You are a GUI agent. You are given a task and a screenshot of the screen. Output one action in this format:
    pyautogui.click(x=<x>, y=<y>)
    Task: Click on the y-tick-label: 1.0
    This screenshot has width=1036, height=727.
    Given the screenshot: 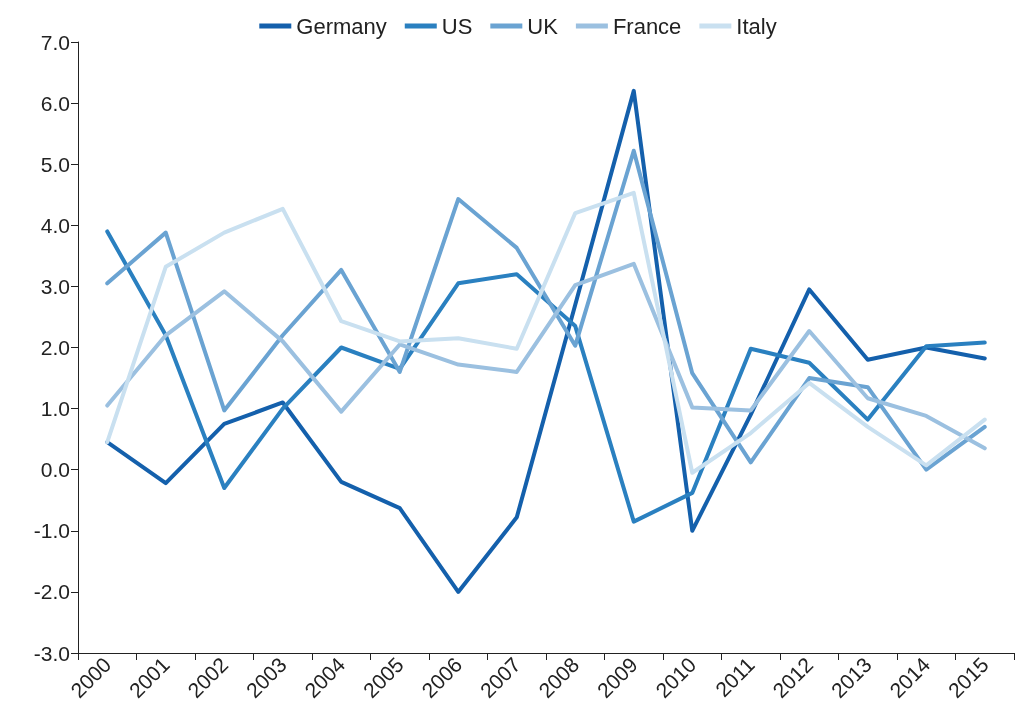 What is the action you would take?
    pyautogui.click(x=55, y=409)
    